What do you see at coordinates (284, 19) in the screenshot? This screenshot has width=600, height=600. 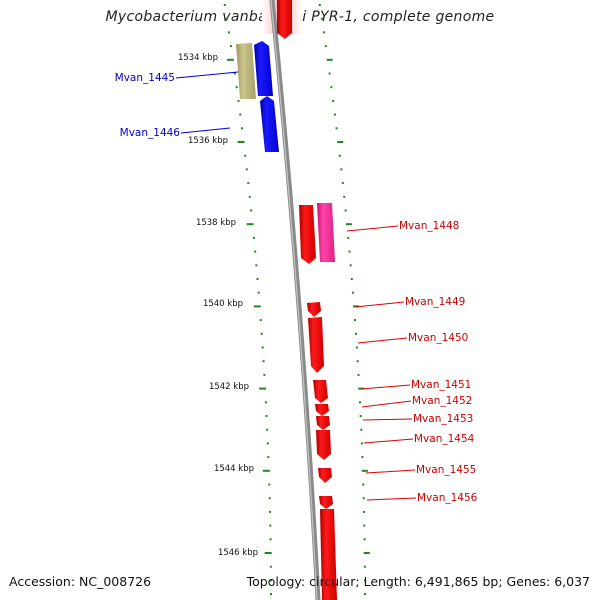 I see `gene-arrow-top` at bounding box center [284, 19].